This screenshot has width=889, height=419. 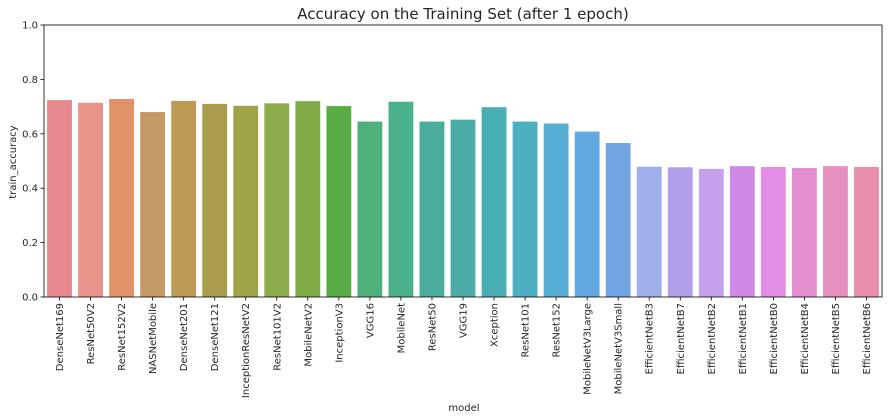 What do you see at coordinates (91, 333) in the screenshot?
I see `x-tick-label: ResNet50V2` at bounding box center [91, 333].